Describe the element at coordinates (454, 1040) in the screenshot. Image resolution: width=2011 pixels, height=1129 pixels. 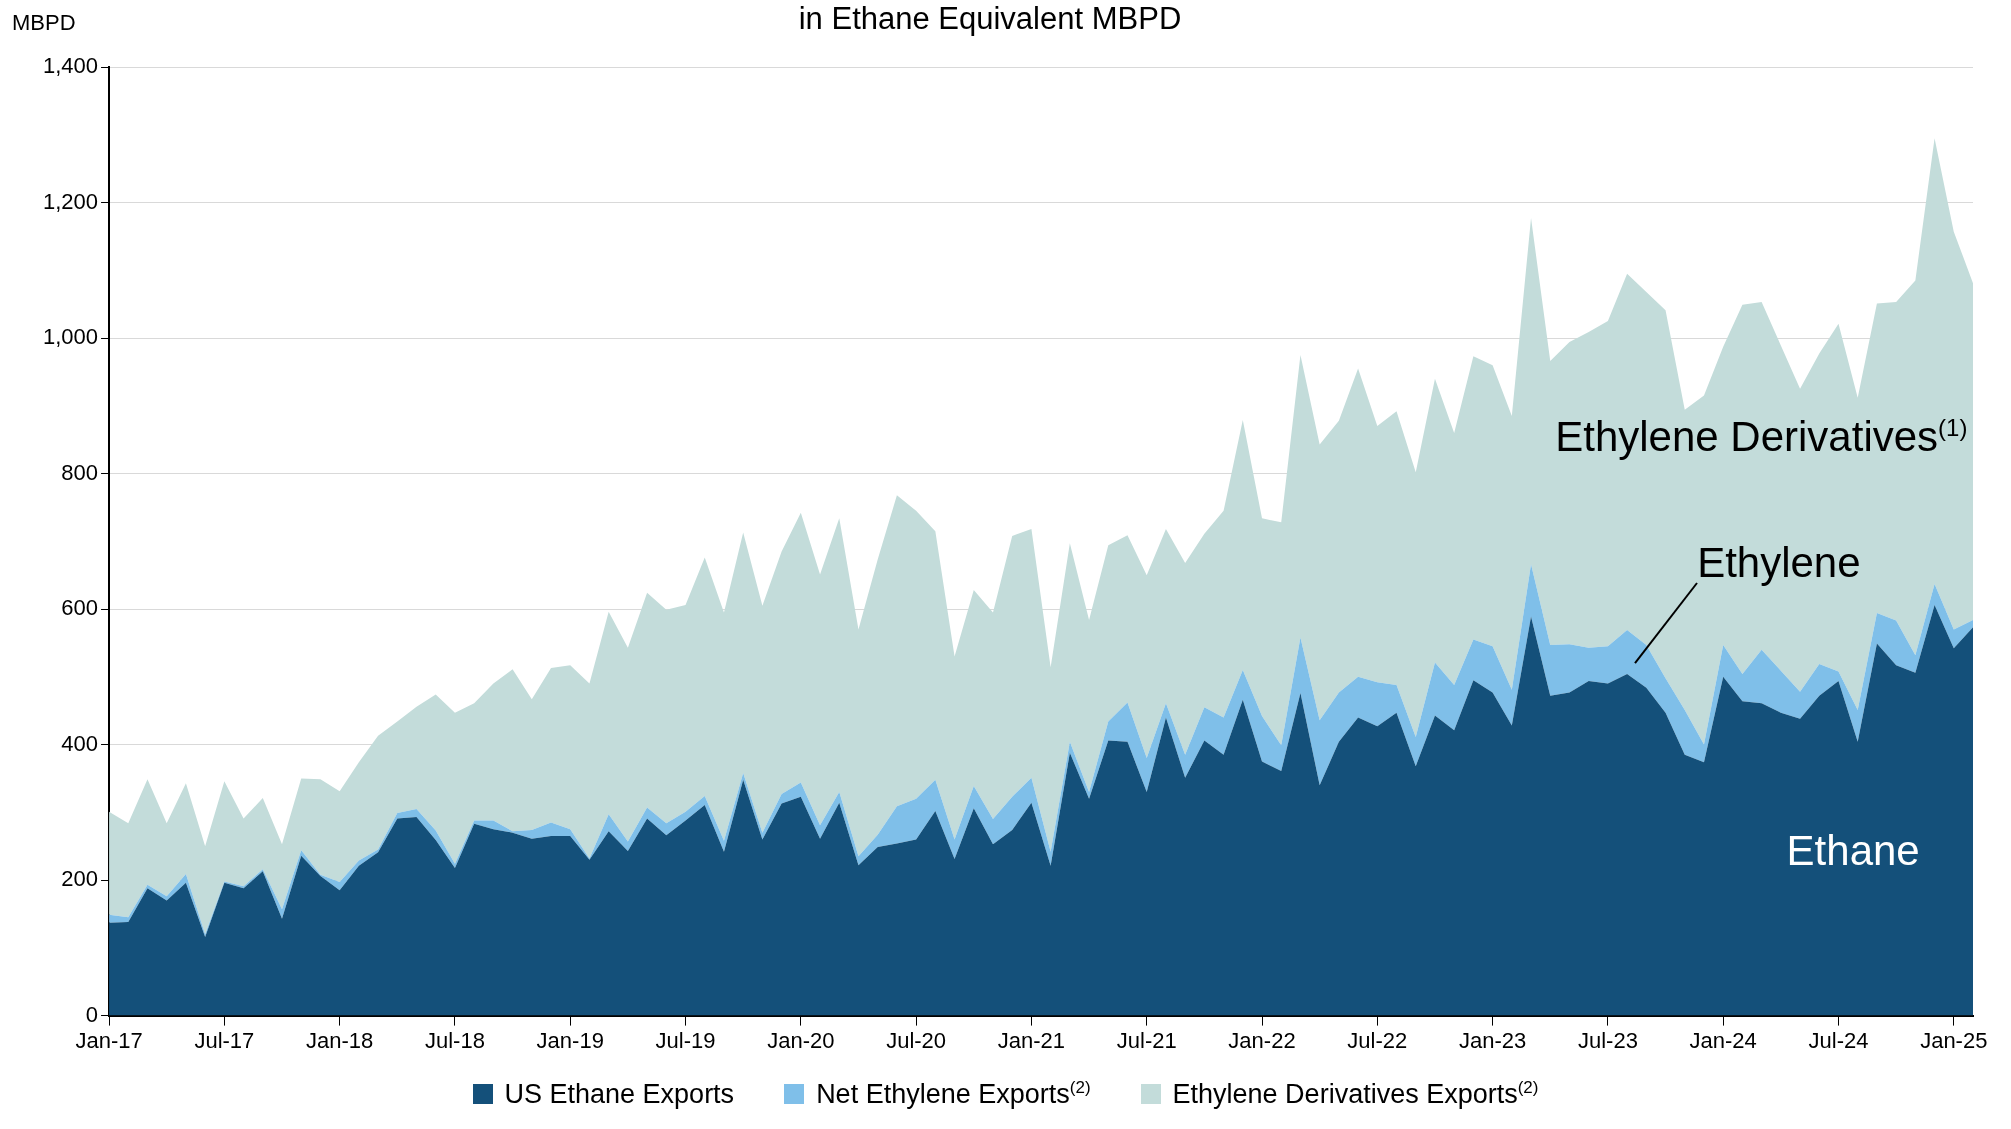
I see `x-tick-label: Jul-18` at that location.